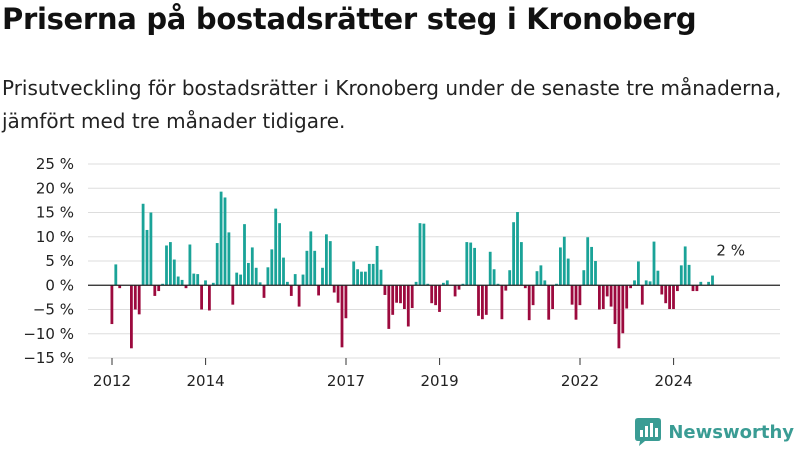 The image size is (800, 450). I want to click on y-tick-label: −10 %, so click(48, 334).